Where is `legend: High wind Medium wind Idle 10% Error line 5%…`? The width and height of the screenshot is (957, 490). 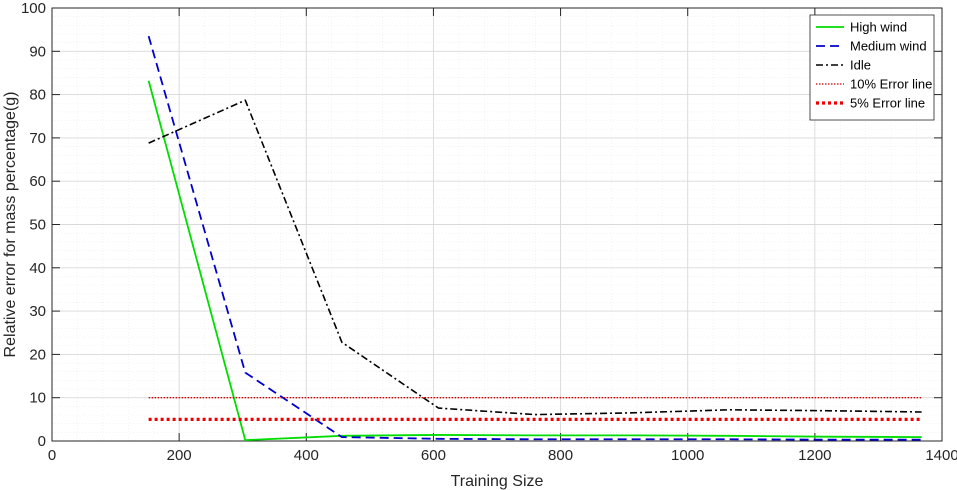
legend: High wind Medium wind Idle 10% Error line 5%… is located at coordinates (872, 67).